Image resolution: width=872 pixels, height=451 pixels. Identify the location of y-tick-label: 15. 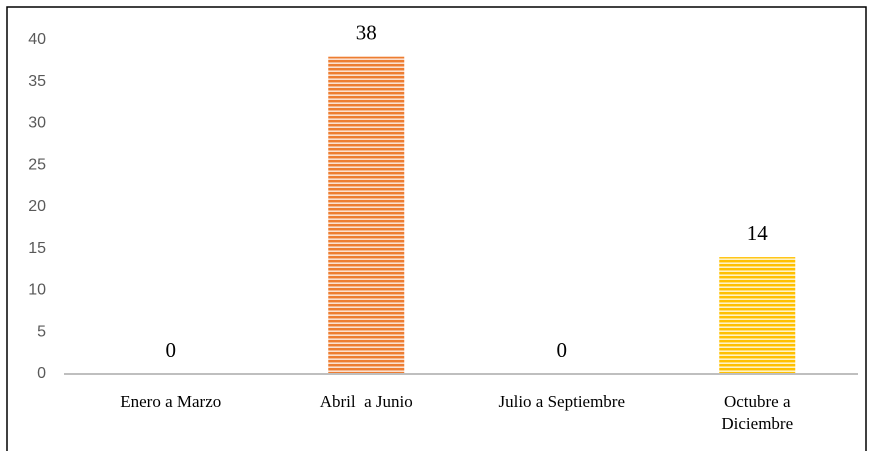
(37, 248).